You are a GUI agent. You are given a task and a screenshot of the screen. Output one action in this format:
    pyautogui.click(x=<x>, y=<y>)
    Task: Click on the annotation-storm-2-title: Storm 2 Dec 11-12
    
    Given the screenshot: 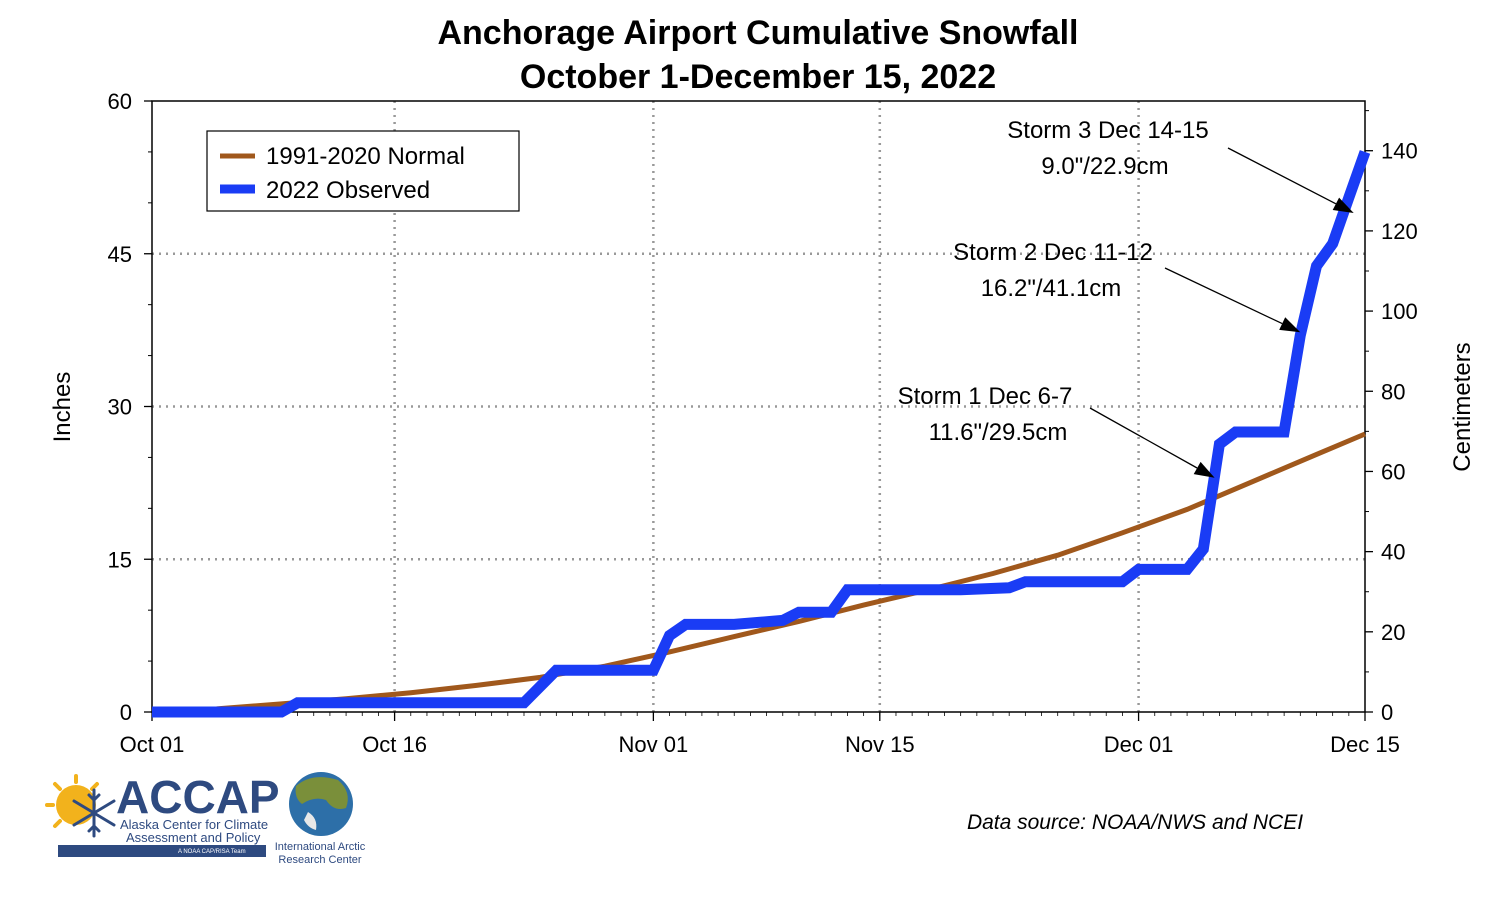 What is the action you would take?
    pyautogui.click(x=1053, y=252)
    